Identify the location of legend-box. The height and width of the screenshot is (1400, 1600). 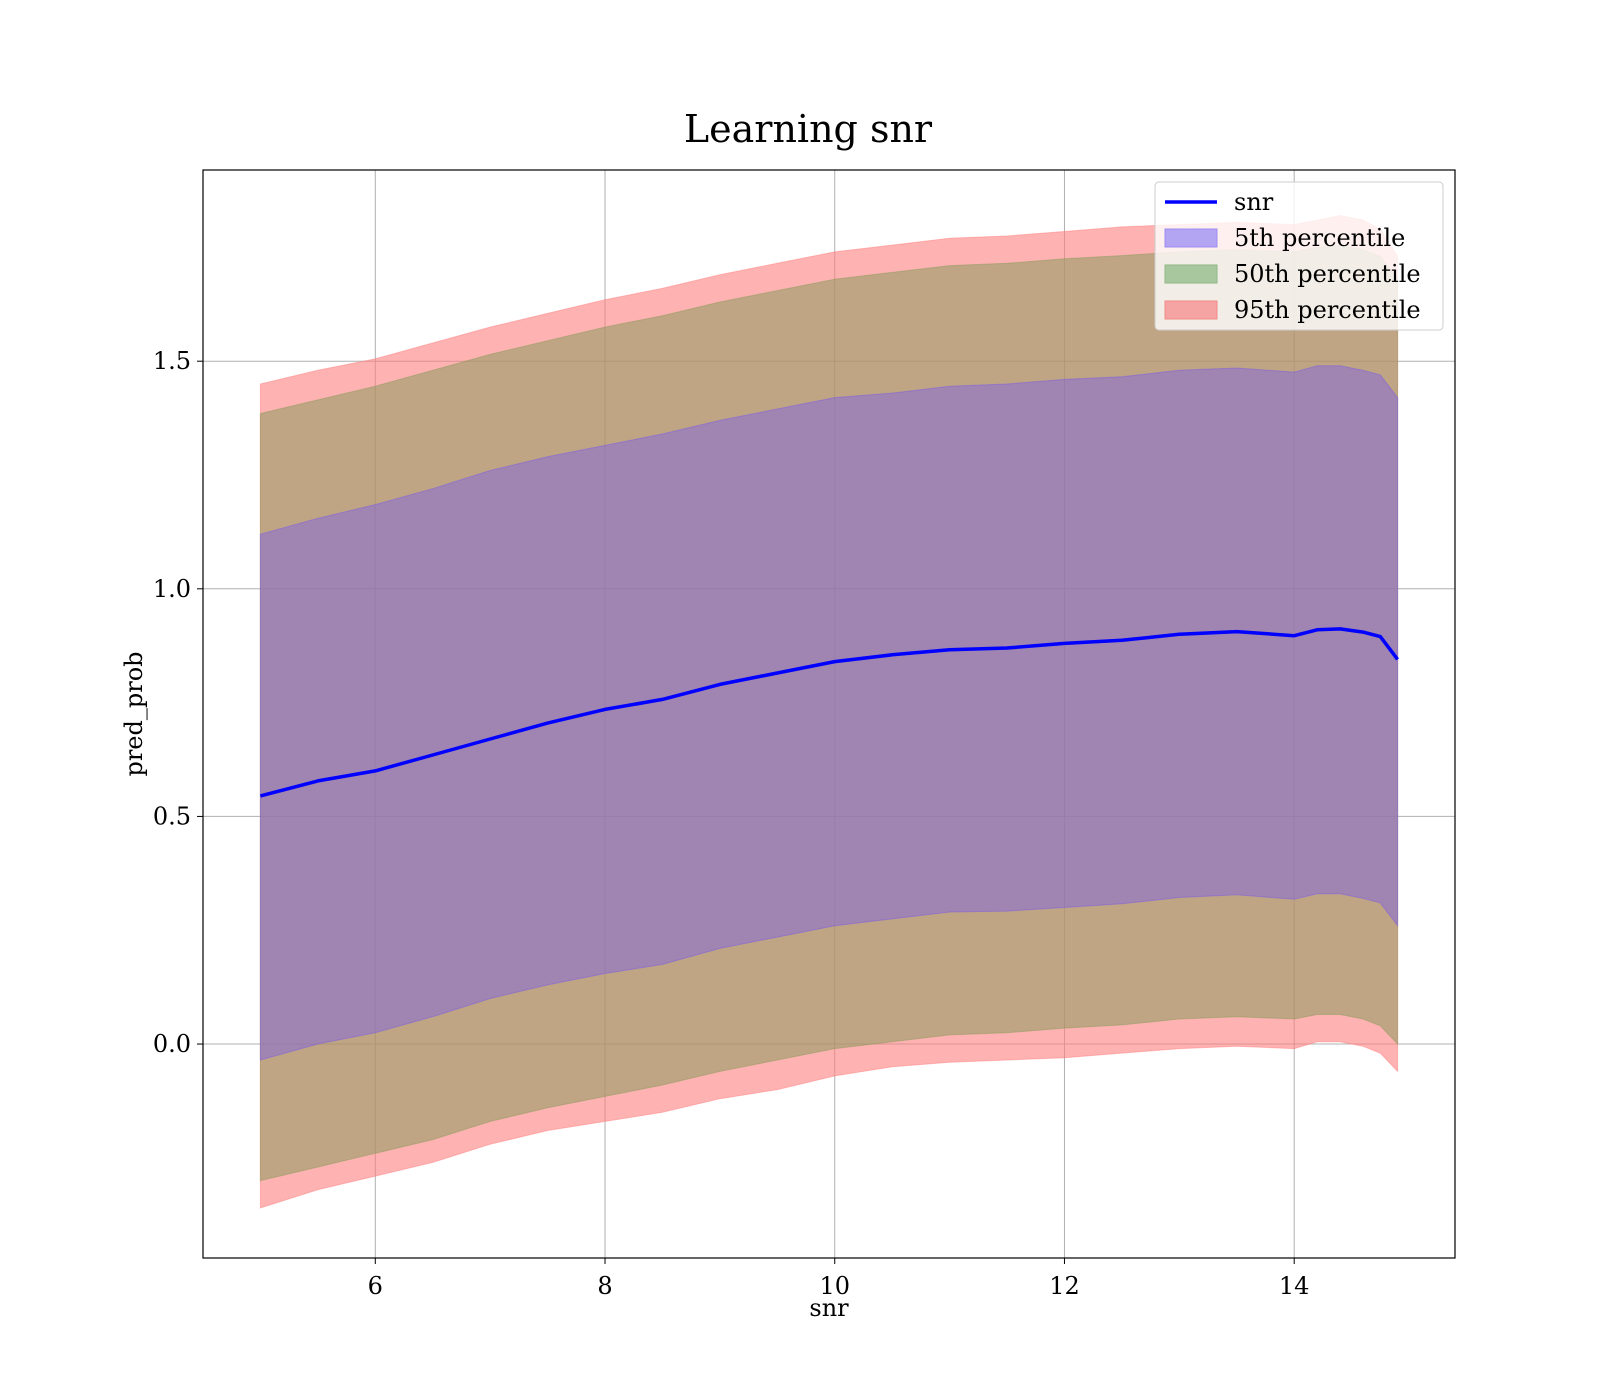
(1299, 256).